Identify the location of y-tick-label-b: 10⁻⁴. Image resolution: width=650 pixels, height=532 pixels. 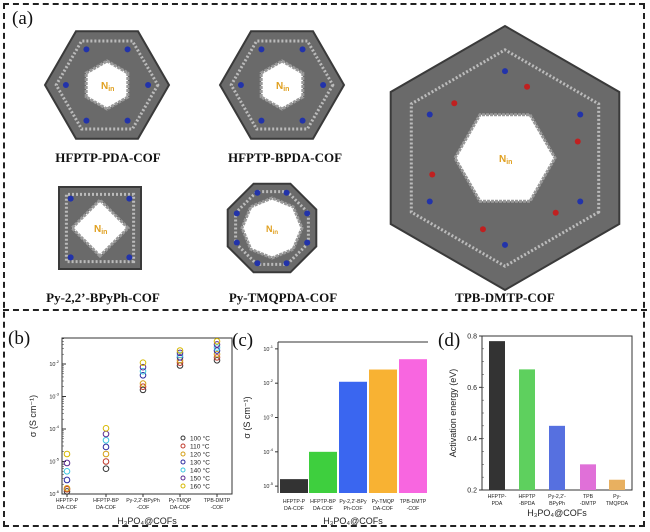
(54, 428).